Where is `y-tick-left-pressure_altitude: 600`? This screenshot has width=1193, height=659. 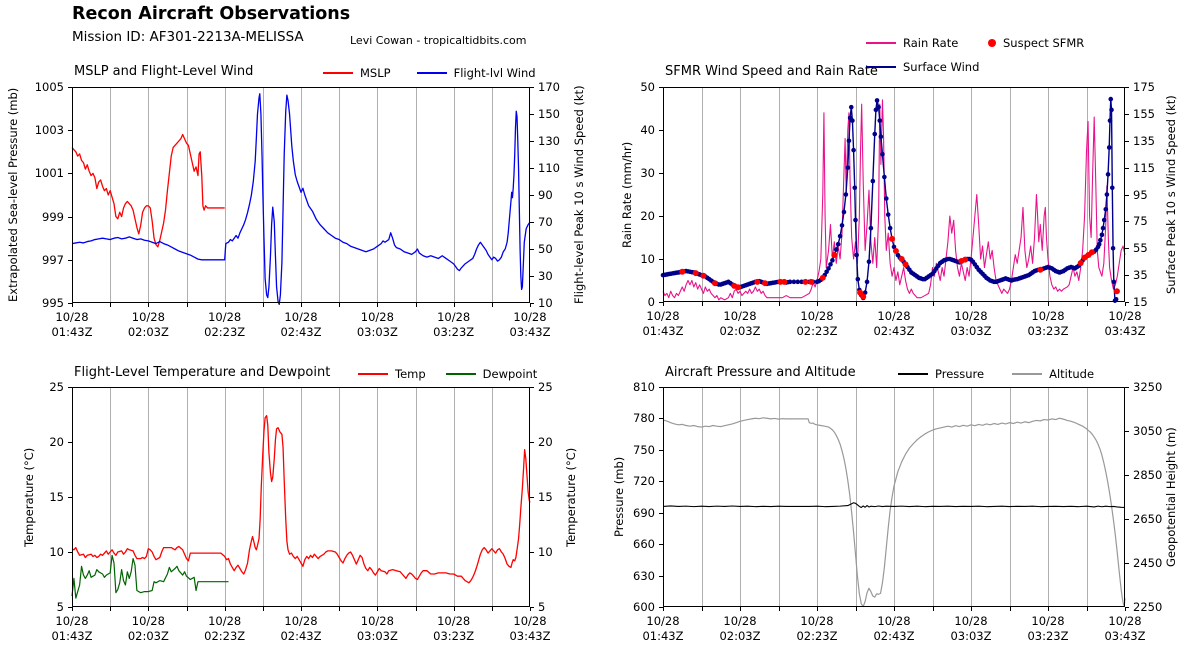
y-tick-left-pressure_altitude: 600 is located at coordinates (644, 607).